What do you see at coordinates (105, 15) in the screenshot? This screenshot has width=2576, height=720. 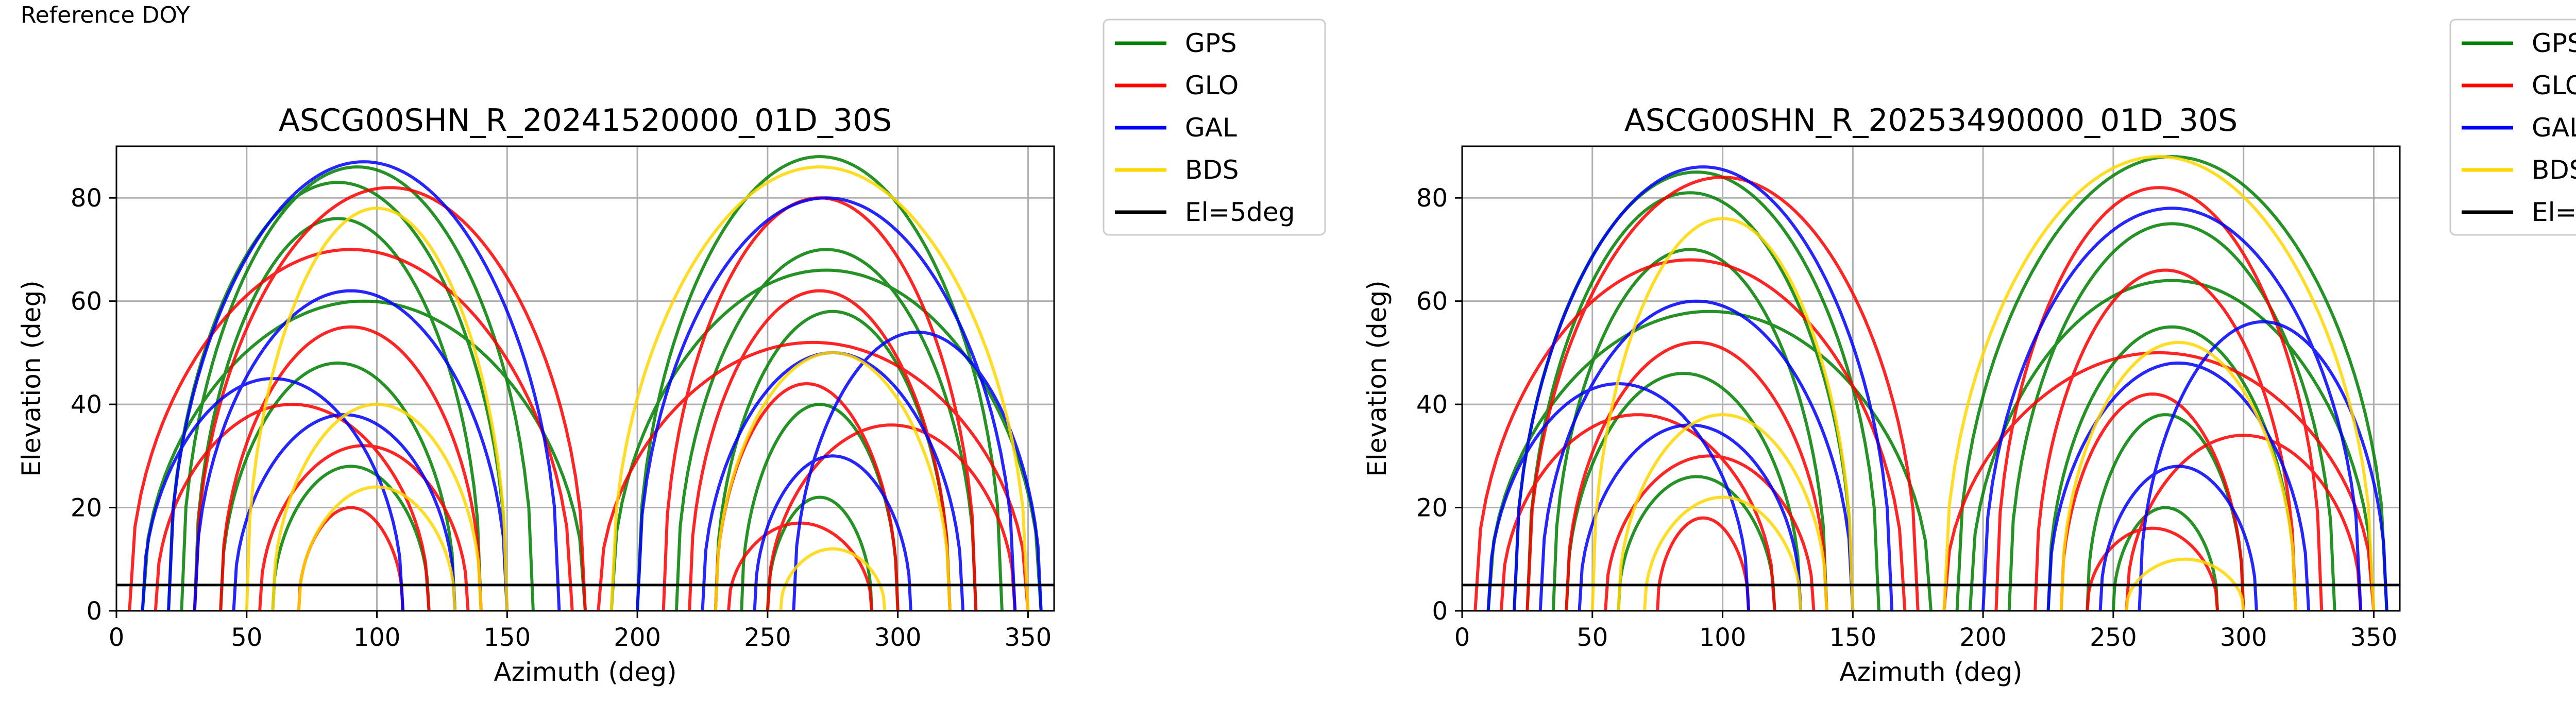 I see `reference-doy-label: Reference DOY` at bounding box center [105, 15].